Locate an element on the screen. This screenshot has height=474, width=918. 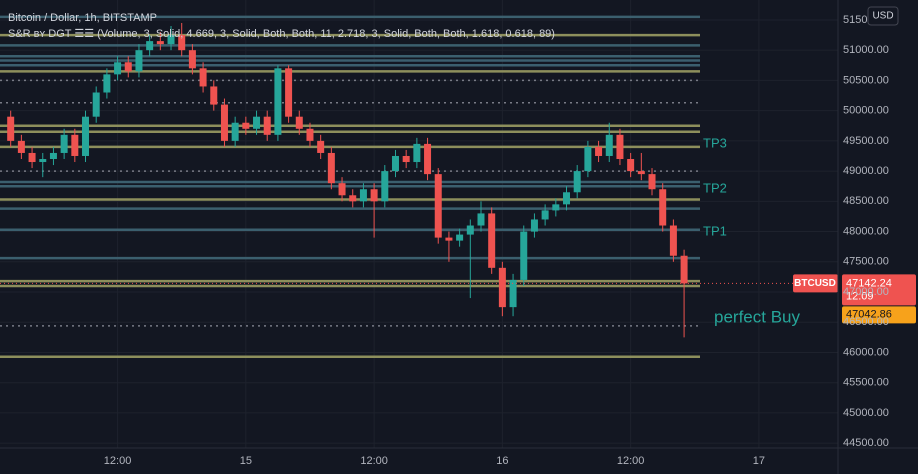
y-tick-label: 51000.00 is located at coordinates (866, 50).